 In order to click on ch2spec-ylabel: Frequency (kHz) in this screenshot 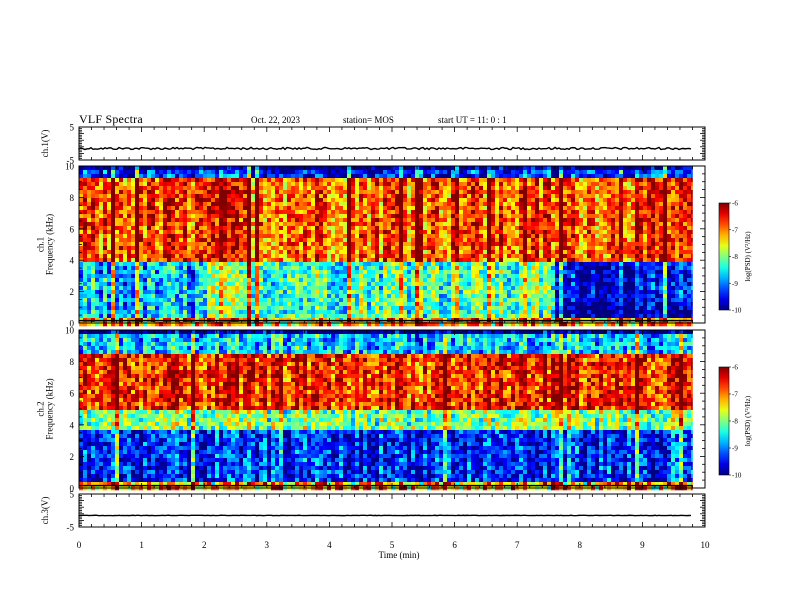, I will do `click(50, 408)`.